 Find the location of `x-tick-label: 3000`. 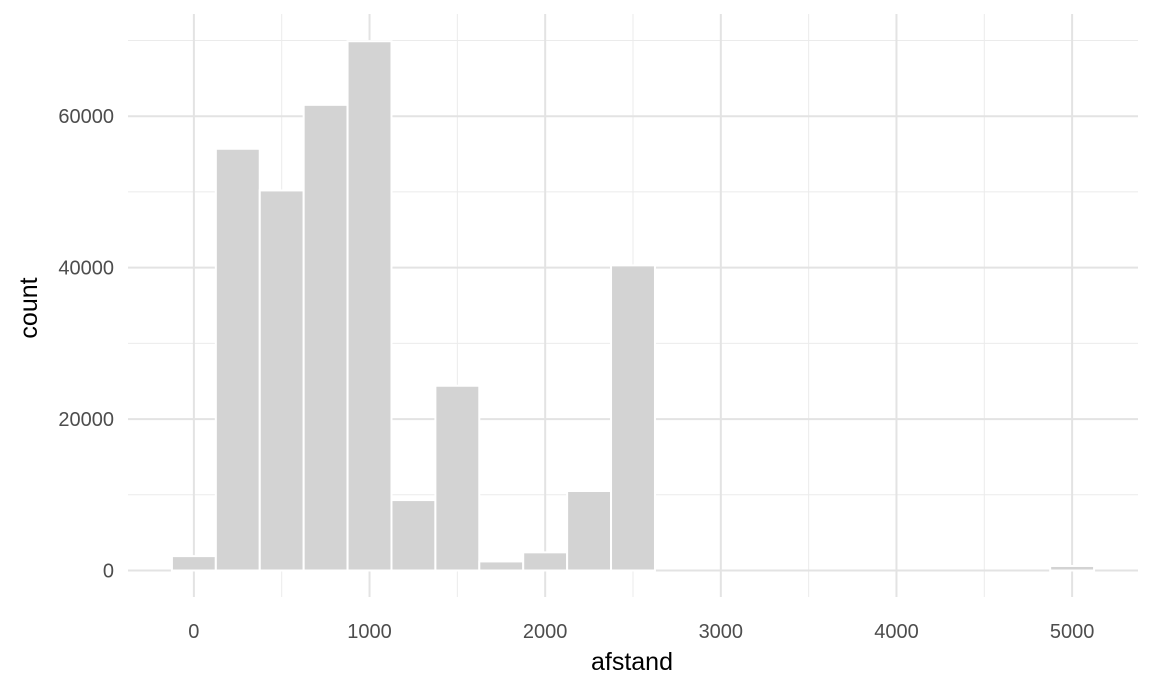

x-tick-label: 3000 is located at coordinates (721, 632).